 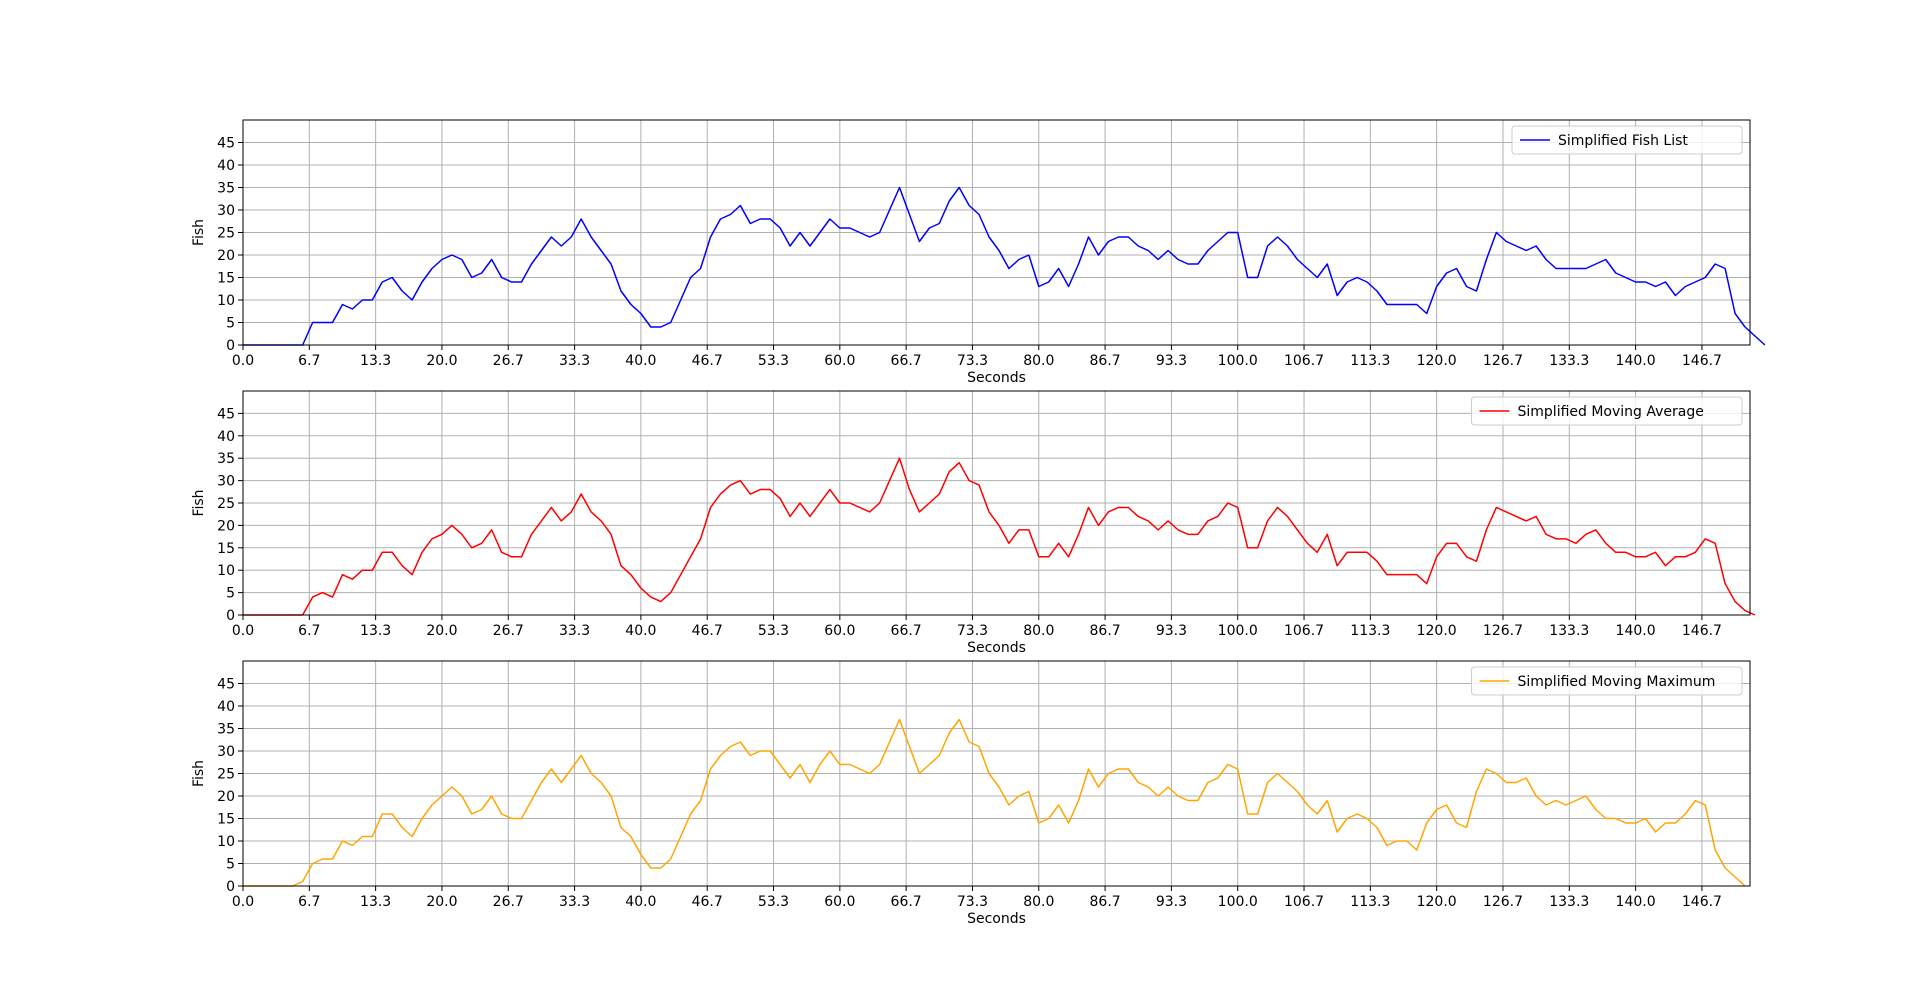 I want to click on legend-label: Simplified Moving Maximum, so click(x=1617, y=682).